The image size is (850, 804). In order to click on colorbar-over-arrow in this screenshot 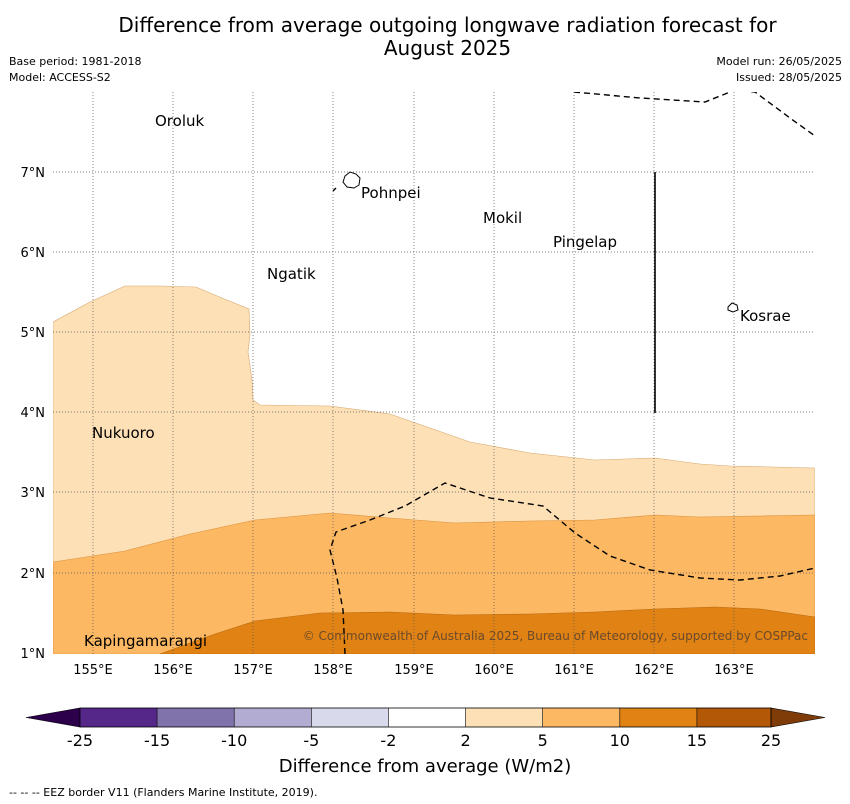, I will do `click(798, 717)`.